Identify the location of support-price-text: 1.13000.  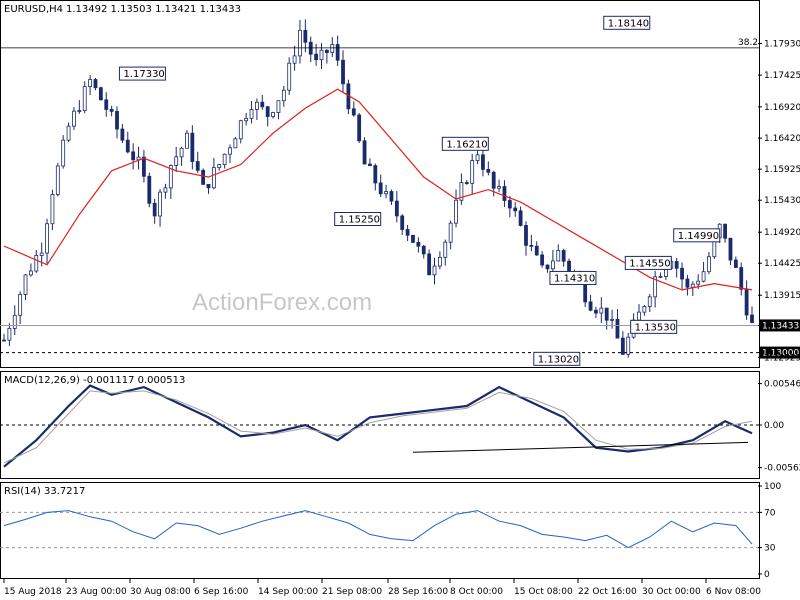
(780, 354).